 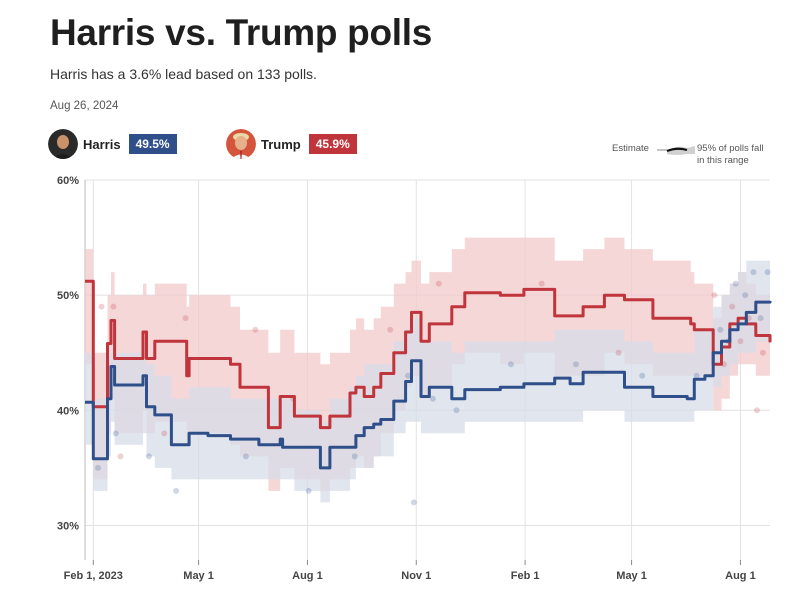 What do you see at coordinates (525, 576) in the screenshot?
I see `x-tick-label: Feb 1` at bounding box center [525, 576].